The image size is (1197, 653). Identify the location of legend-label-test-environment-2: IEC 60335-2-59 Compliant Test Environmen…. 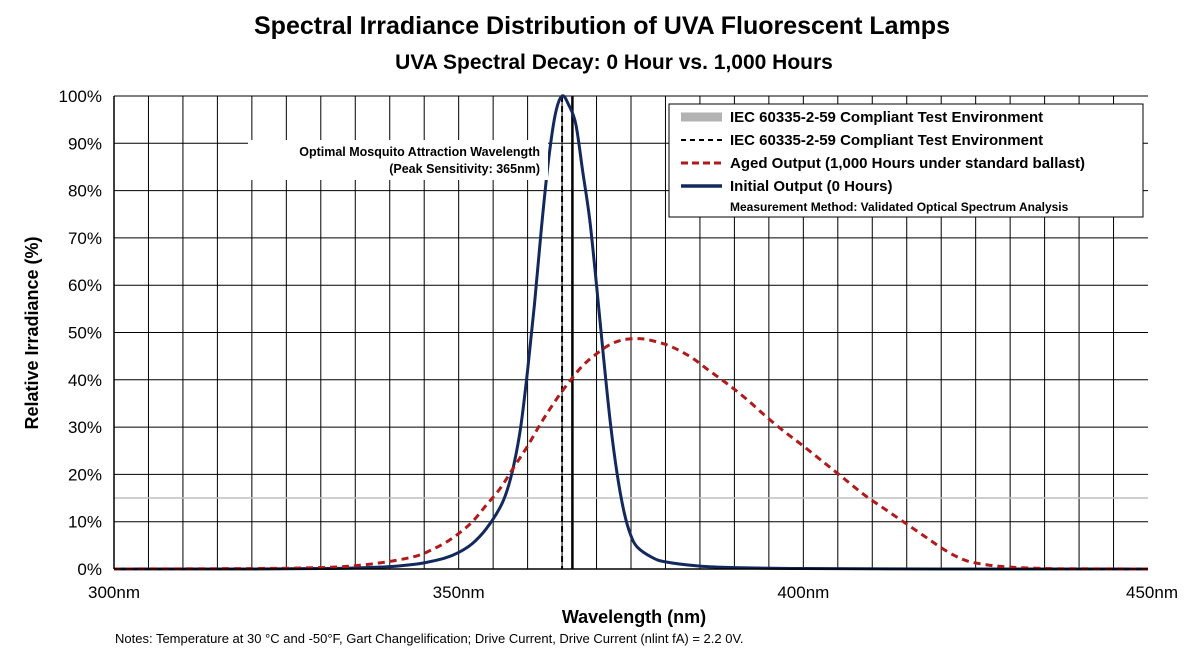
(886, 140).